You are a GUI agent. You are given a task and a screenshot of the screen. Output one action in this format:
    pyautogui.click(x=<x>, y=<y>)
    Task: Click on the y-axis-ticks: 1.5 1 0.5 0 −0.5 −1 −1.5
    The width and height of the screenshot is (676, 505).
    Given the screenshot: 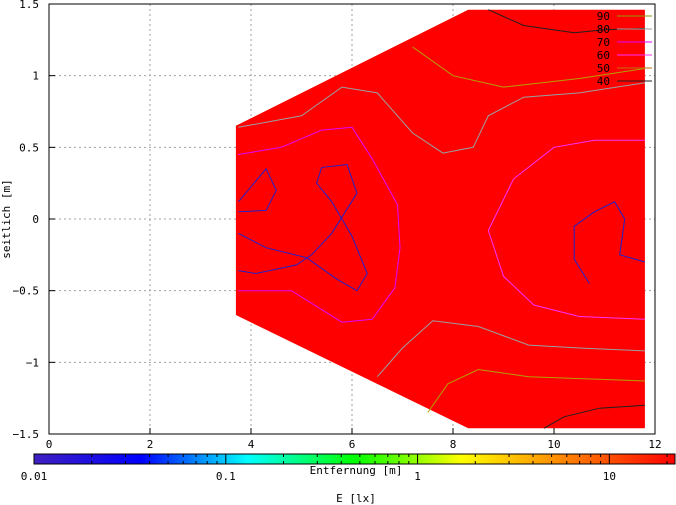 What is the action you would take?
    pyautogui.click(x=34, y=220)
    